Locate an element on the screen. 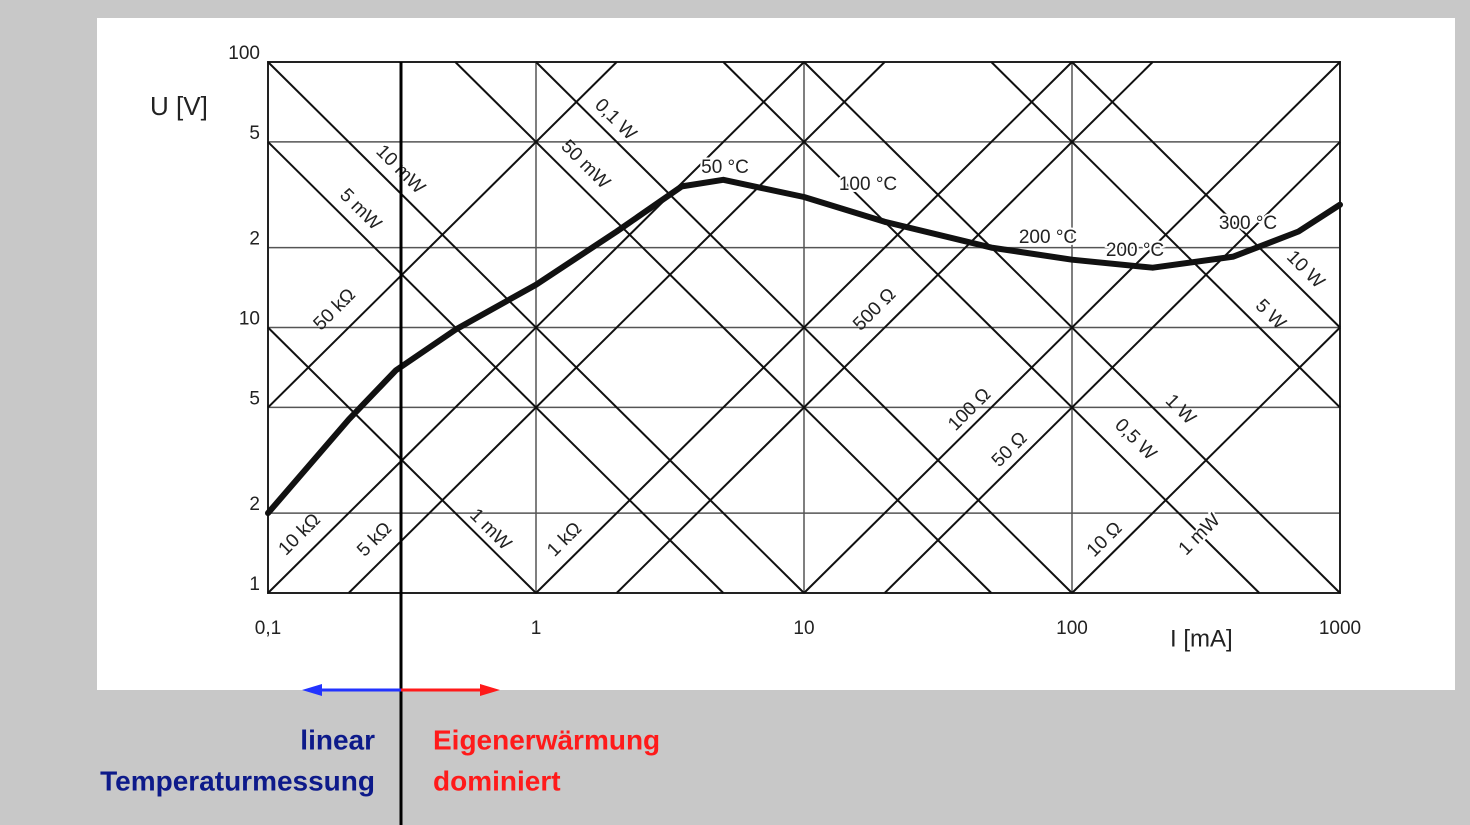 The height and width of the screenshot is (825, 1470). x-tick-label: 100 is located at coordinates (1072, 628).